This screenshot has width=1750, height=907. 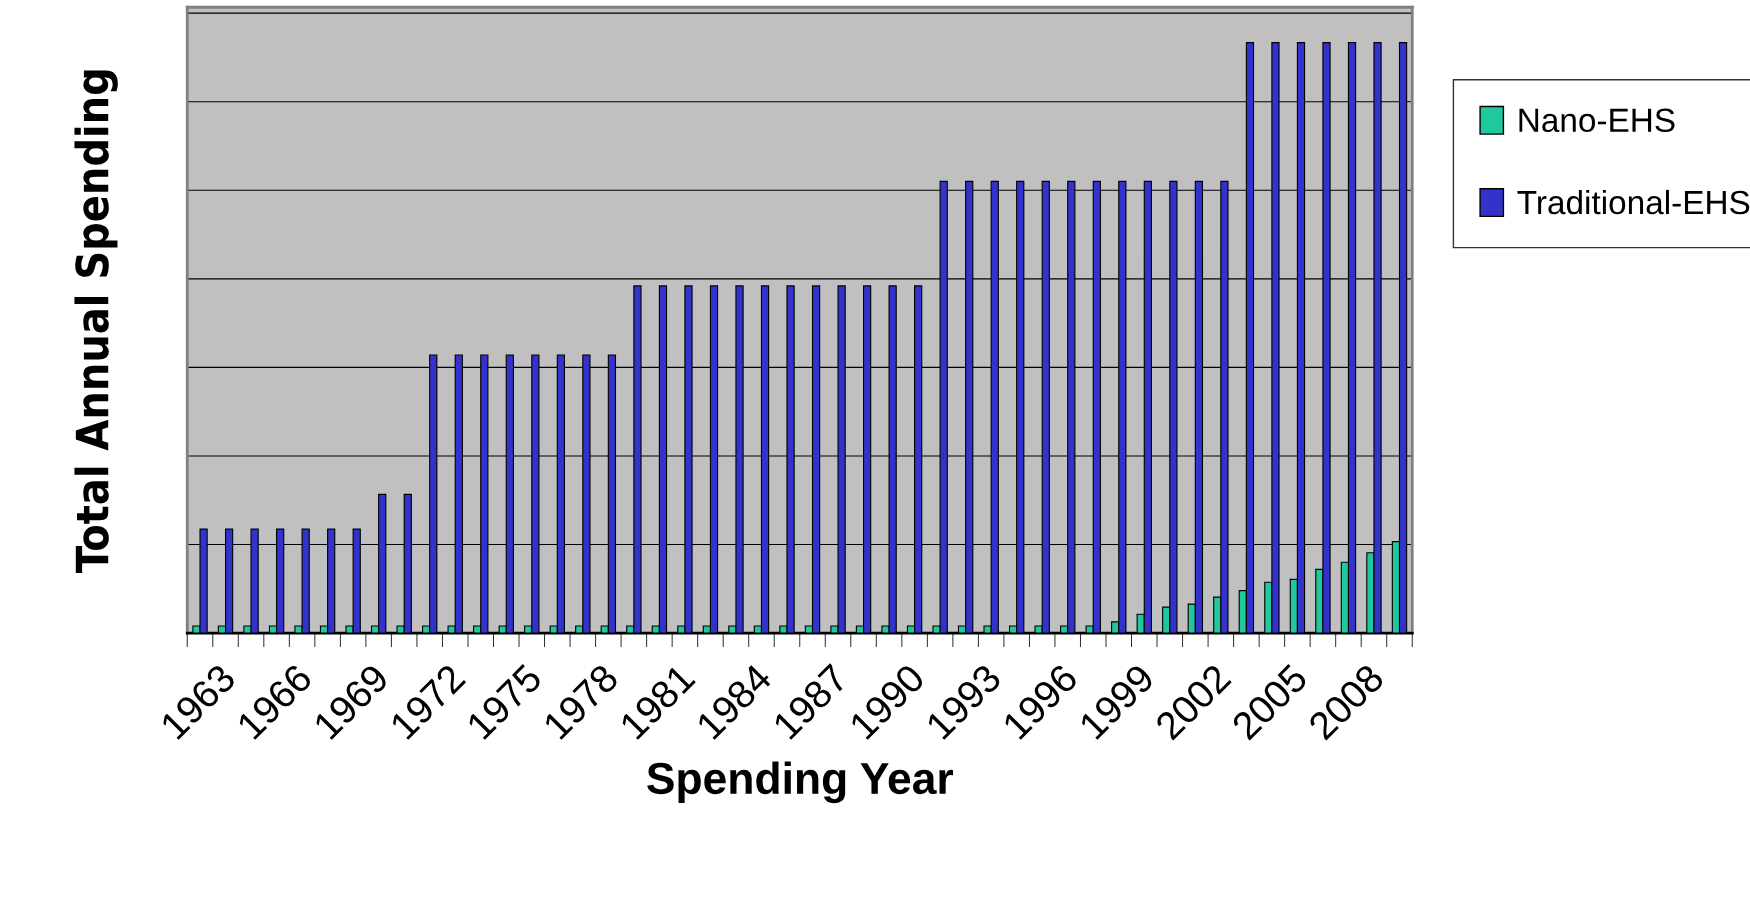 What do you see at coordinates (1633, 202) in the screenshot?
I see `legend-label: Traditional-EHS` at bounding box center [1633, 202].